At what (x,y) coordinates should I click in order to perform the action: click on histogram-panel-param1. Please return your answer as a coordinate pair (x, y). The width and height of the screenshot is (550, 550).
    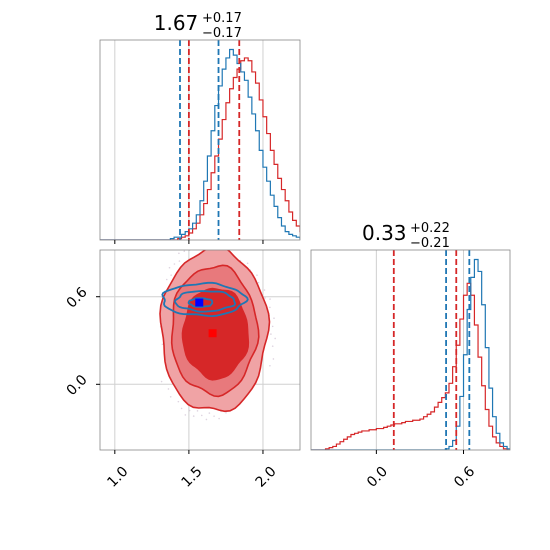
    Looking at the image, I should click on (200, 141).